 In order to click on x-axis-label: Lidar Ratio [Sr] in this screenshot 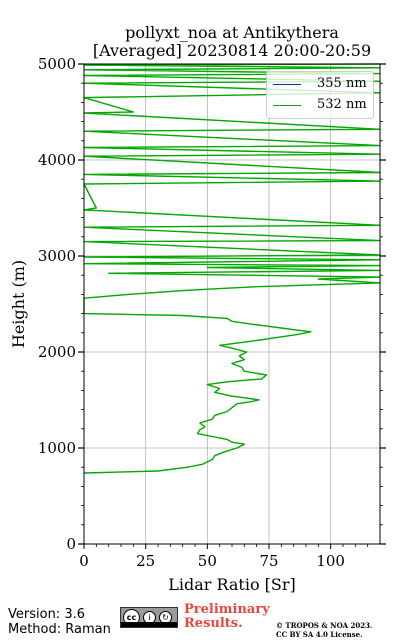, I will do `click(232, 584)`.